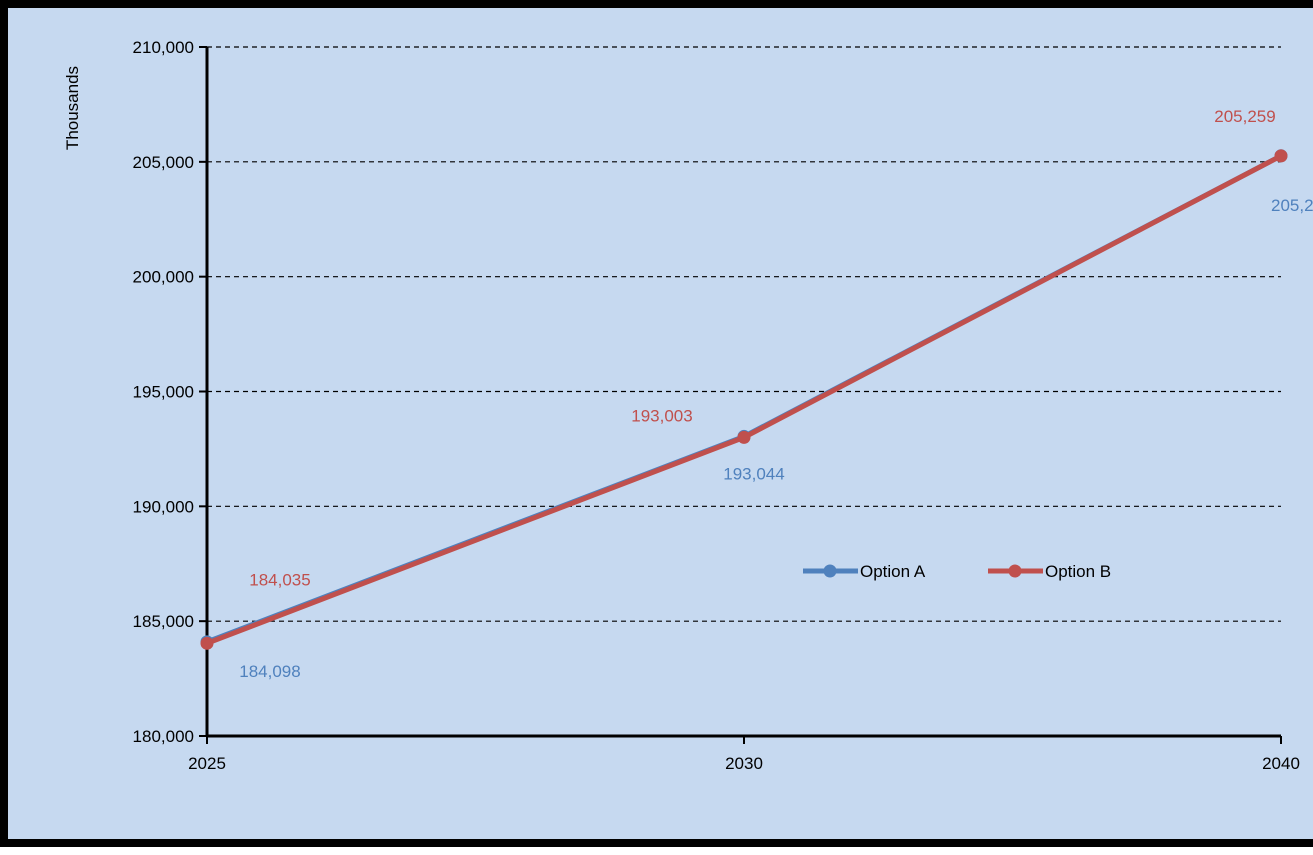 The width and height of the screenshot is (1313, 855). What do you see at coordinates (1244, 116) in the screenshot?
I see `data-label: 205,259` at bounding box center [1244, 116].